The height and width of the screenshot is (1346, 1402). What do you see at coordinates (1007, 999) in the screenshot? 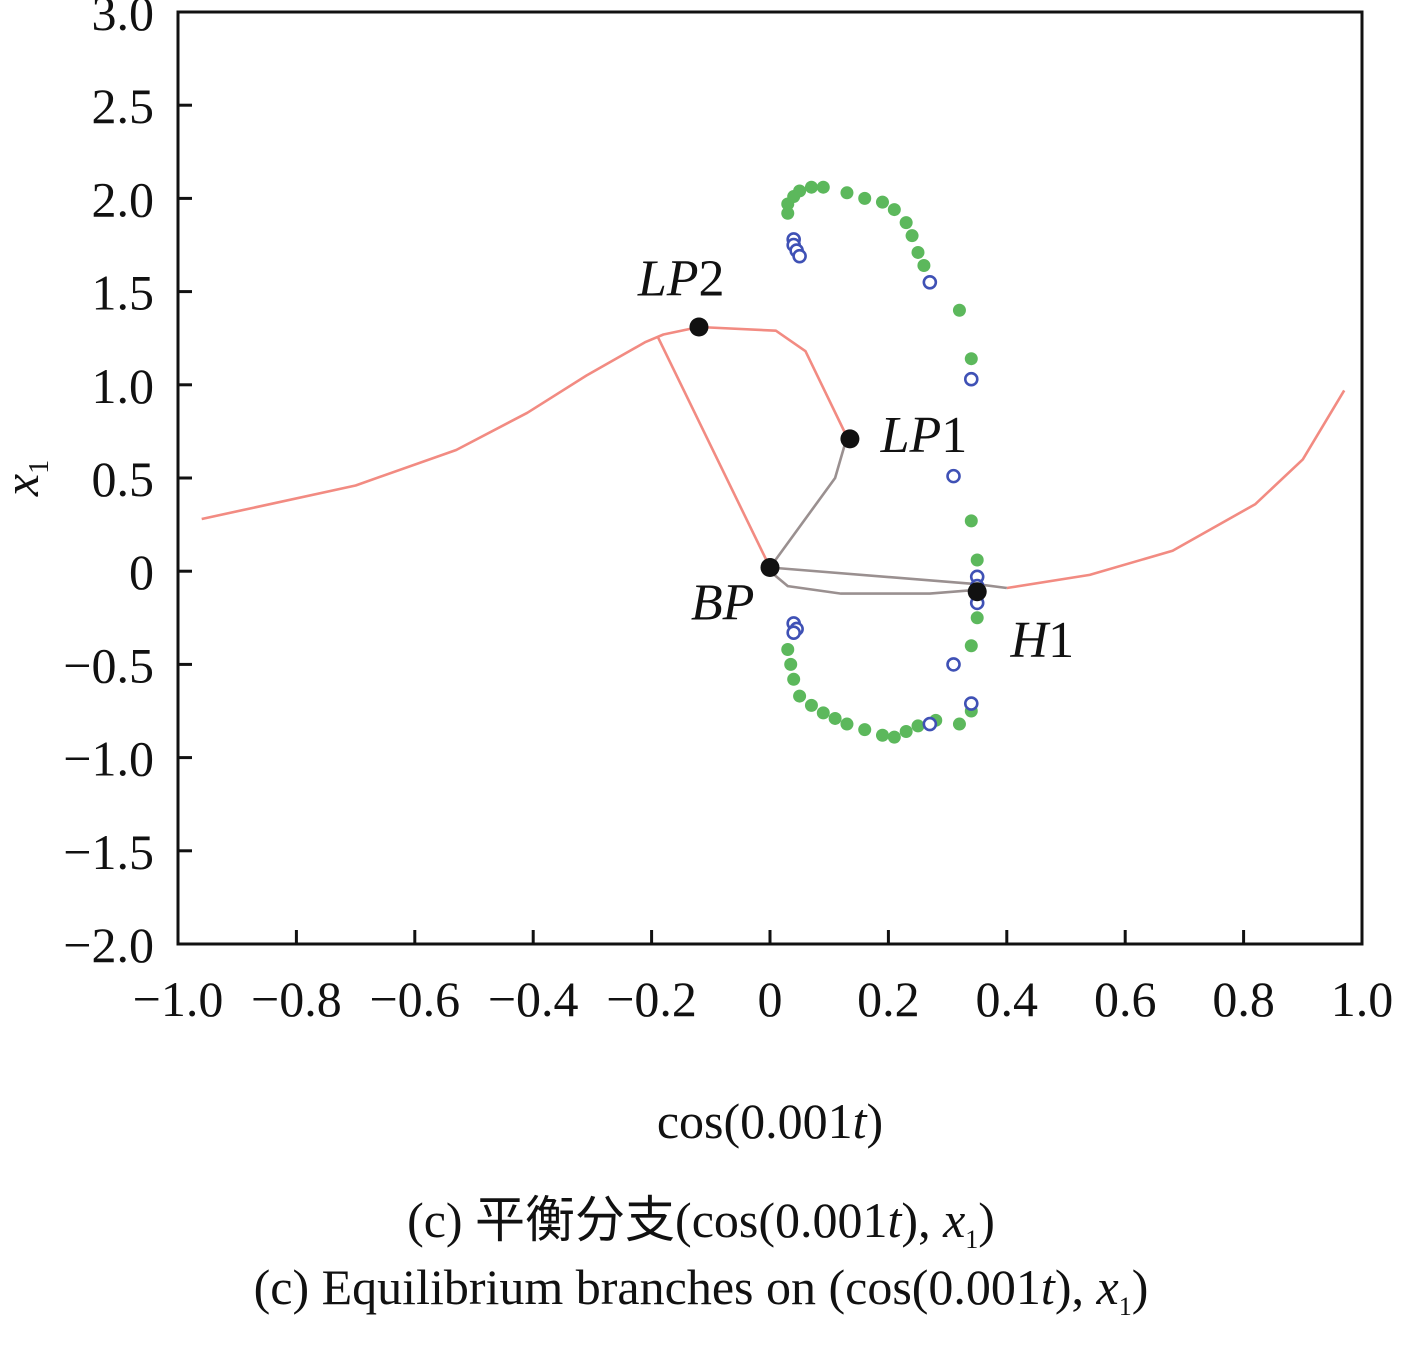
I see `x-tick-label: 0.4` at bounding box center [1007, 999].